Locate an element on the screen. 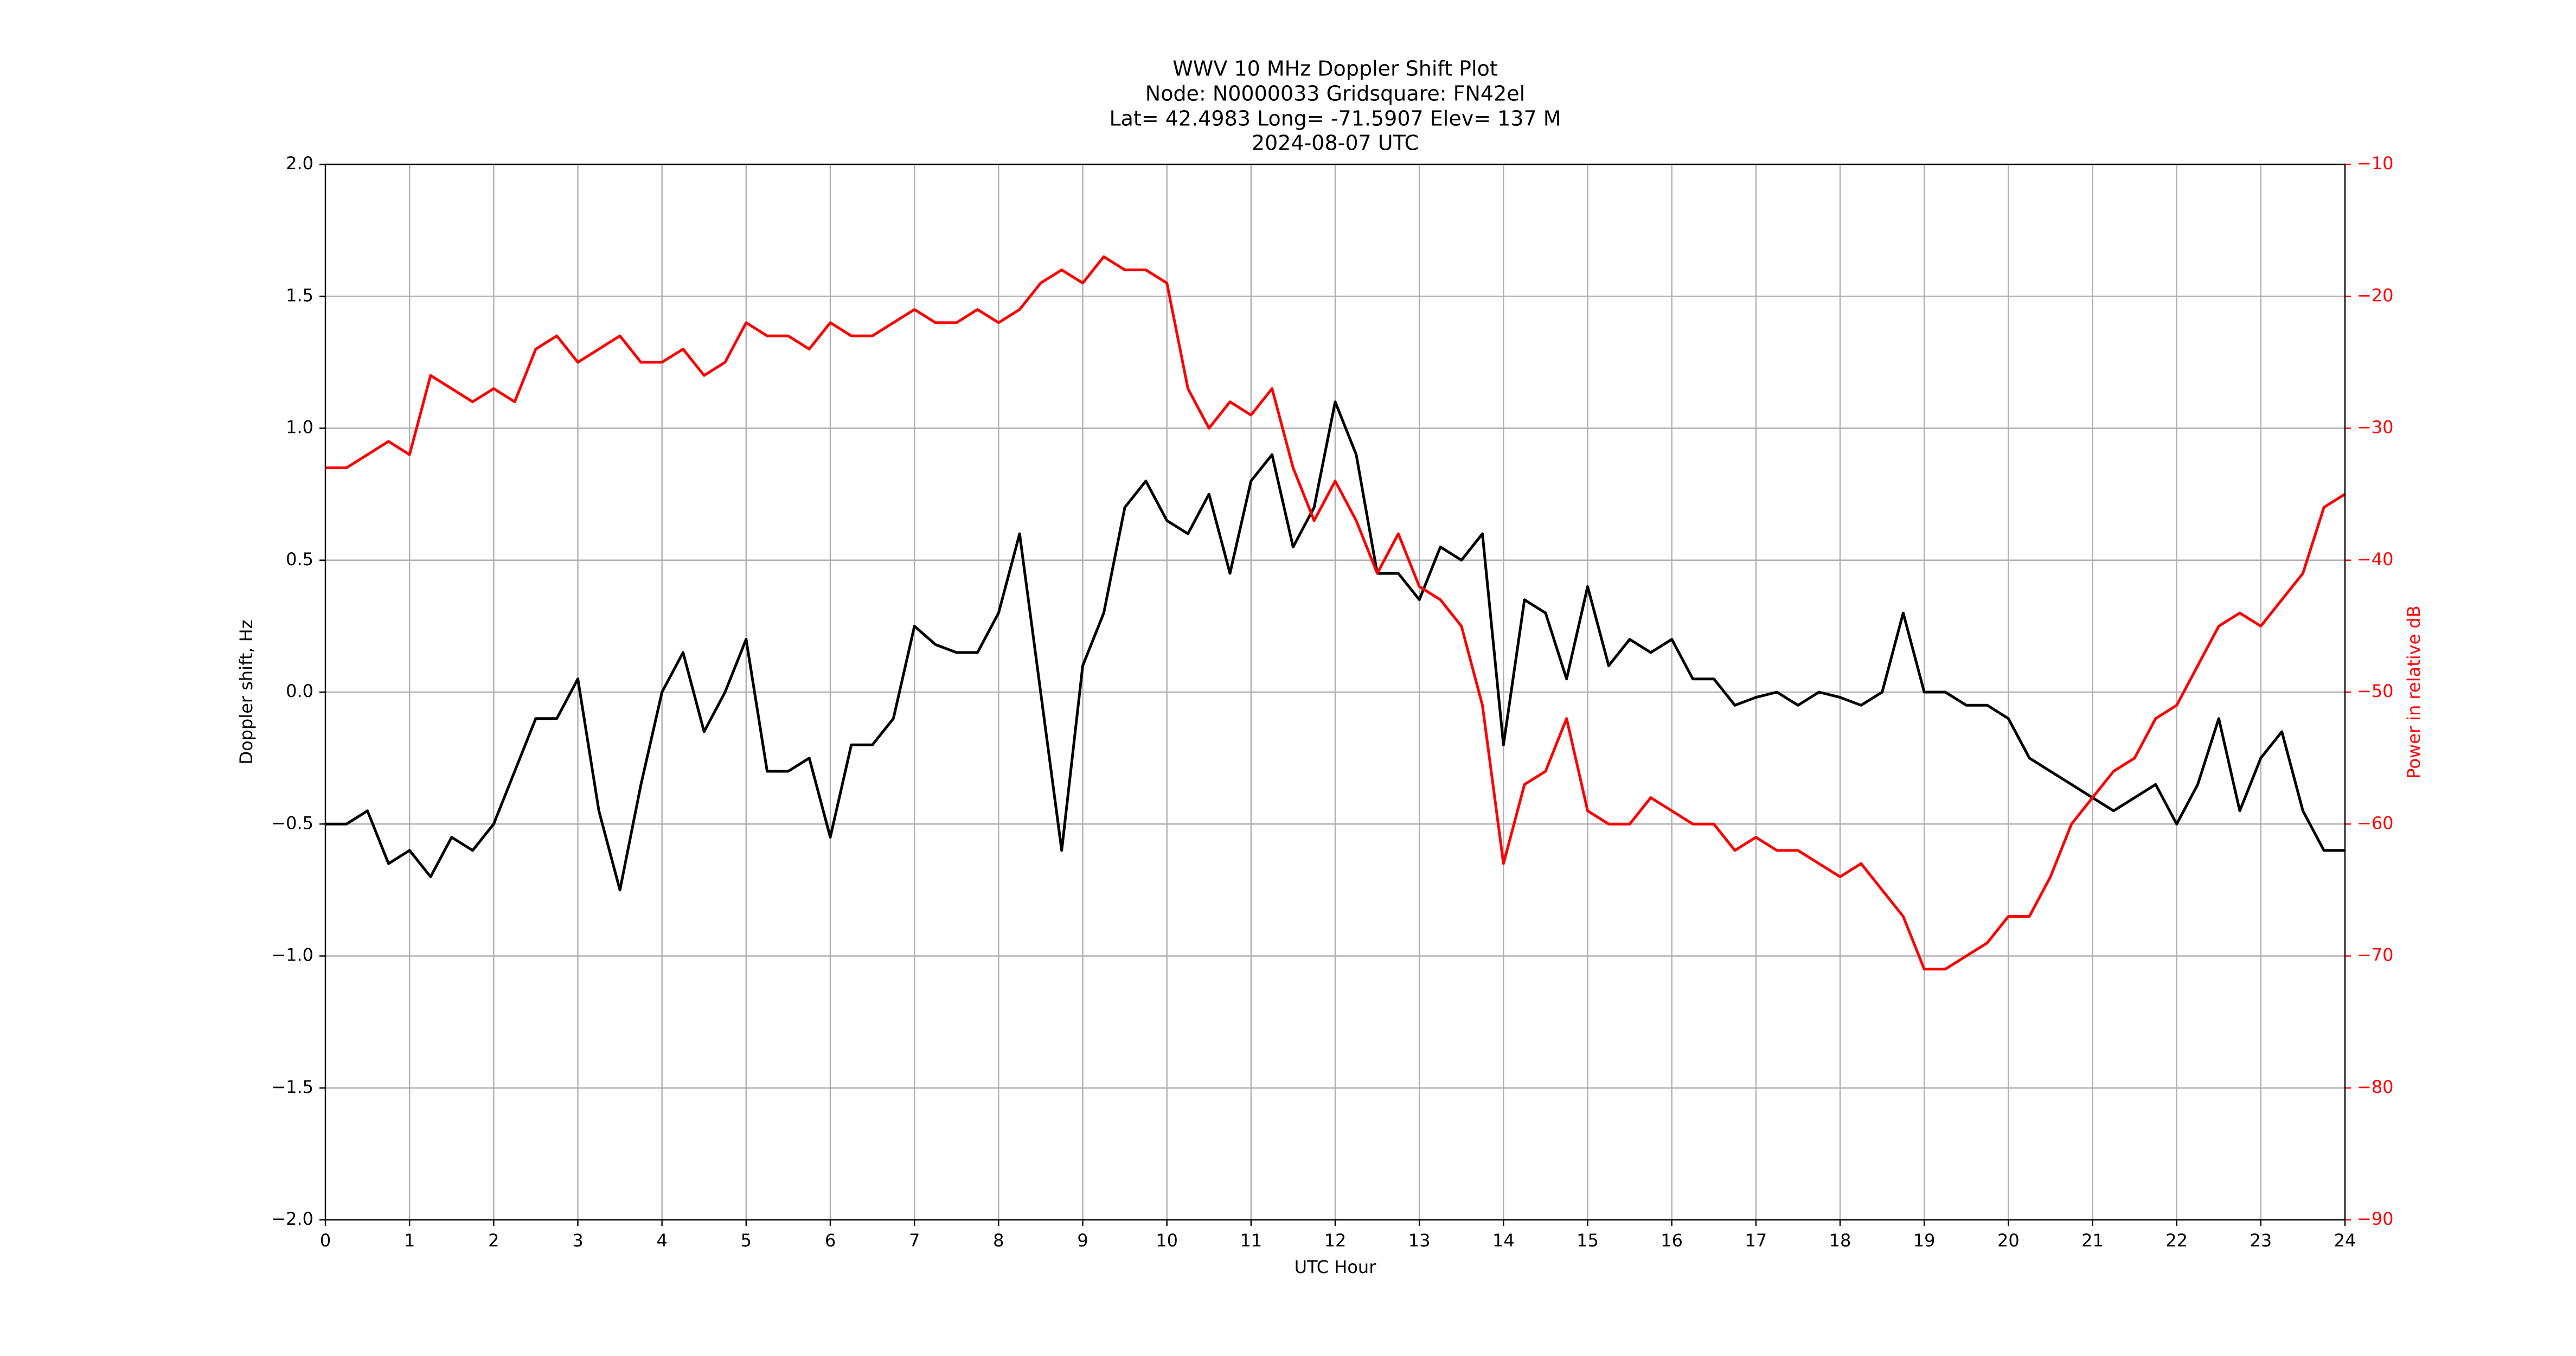 The height and width of the screenshot is (1356, 2576). y2-tick-label: −80 is located at coordinates (2375, 1087).